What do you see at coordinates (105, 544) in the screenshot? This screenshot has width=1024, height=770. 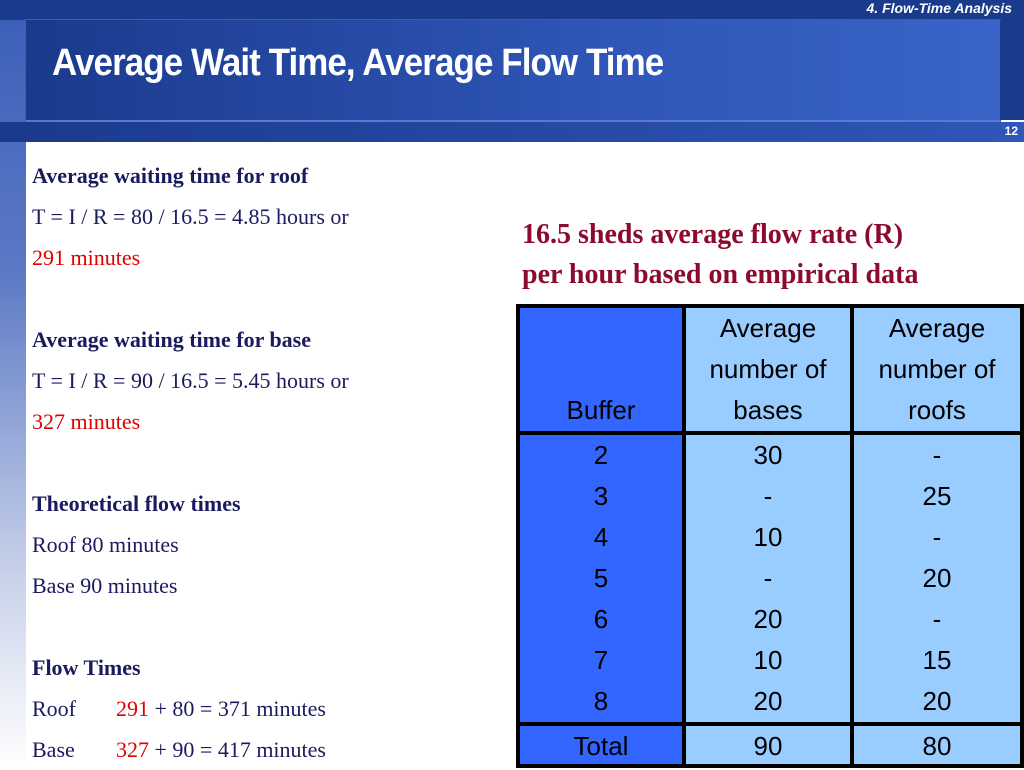 I see `theoretical-roof: Roof 80 minutes` at bounding box center [105, 544].